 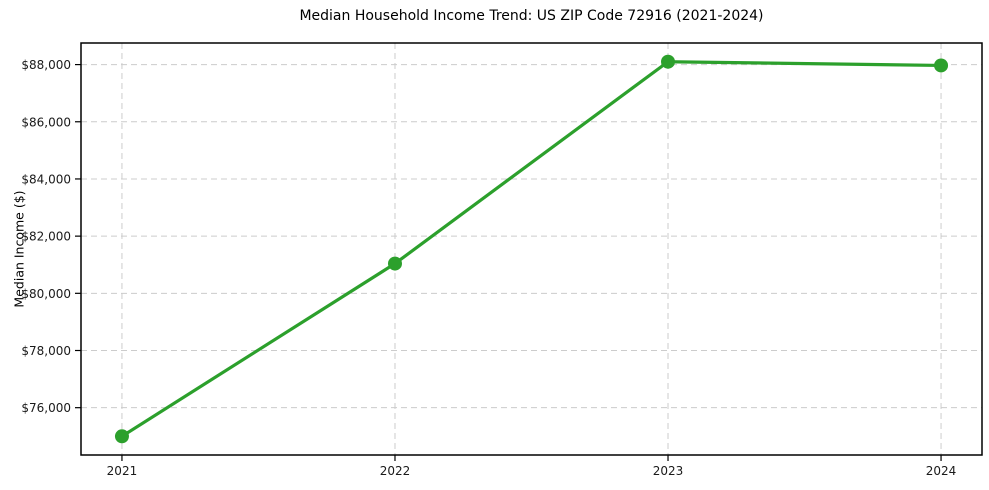 What do you see at coordinates (46, 408) in the screenshot?
I see `y-tick-label: $76,000` at bounding box center [46, 408].